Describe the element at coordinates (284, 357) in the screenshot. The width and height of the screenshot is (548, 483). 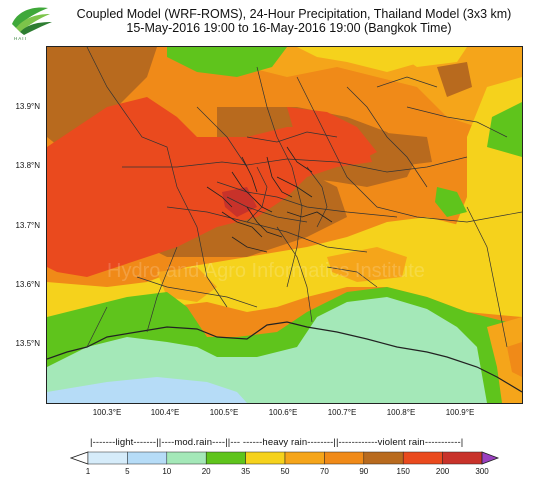
I see `coastline` at that location.